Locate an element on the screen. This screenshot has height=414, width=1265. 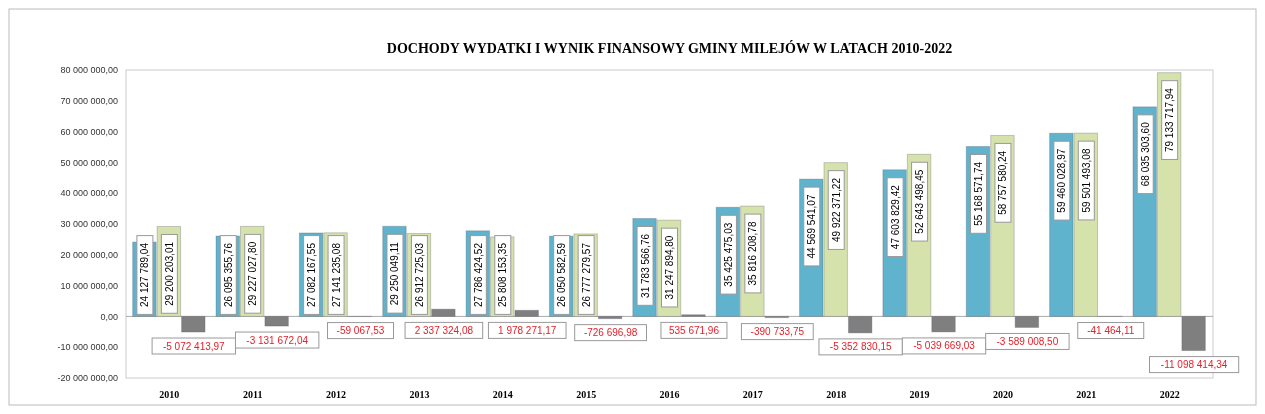
x-tick-label: 2016 is located at coordinates (669, 394).